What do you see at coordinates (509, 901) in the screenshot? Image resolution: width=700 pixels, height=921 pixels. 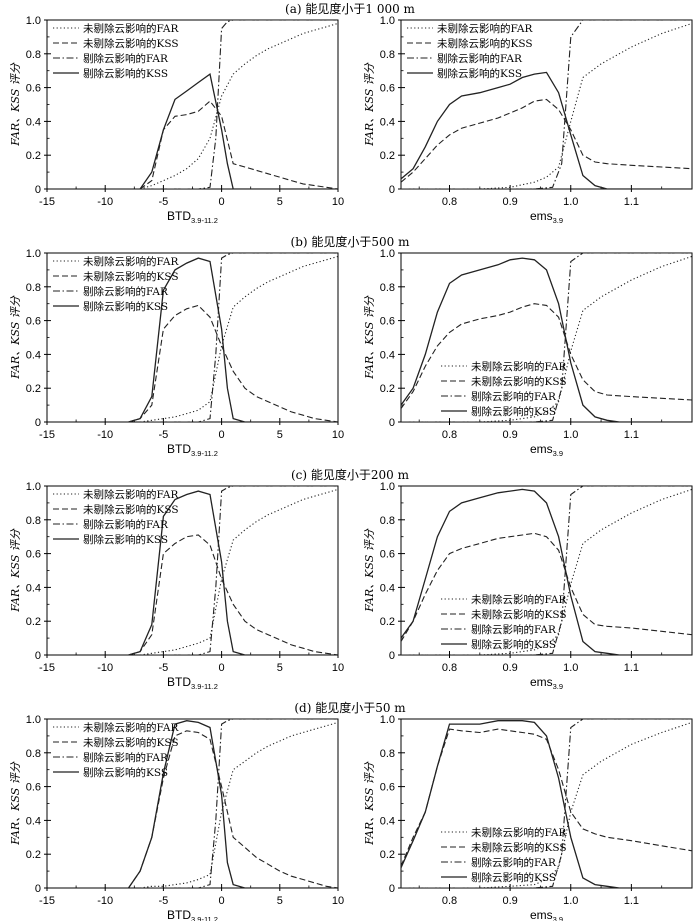 I see `x-tick-label: 0.9` at bounding box center [509, 901].